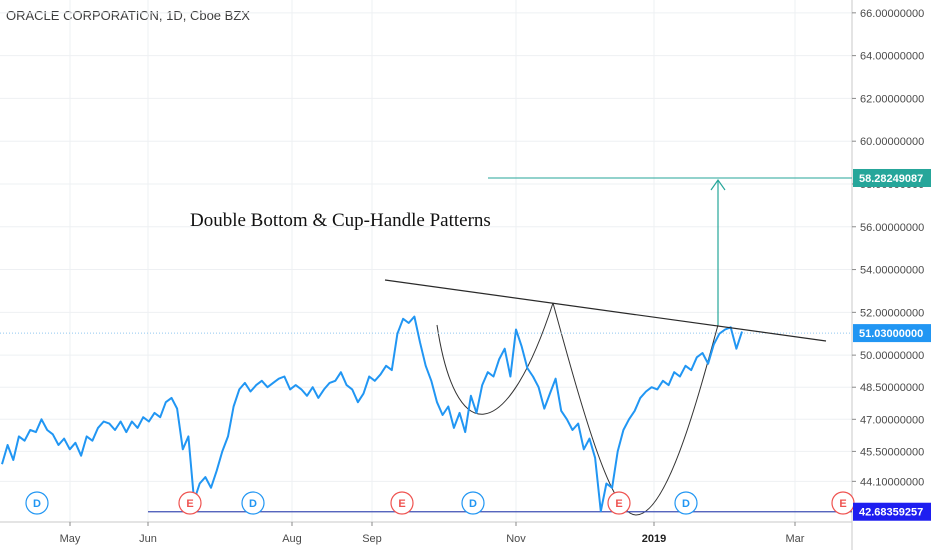 The width and height of the screenshot is (932, 550). What do you see at coordinates (892, 452) in the screenshot?
I see `y-tick-label: 45.50000000` at bounding box center [892, 452].